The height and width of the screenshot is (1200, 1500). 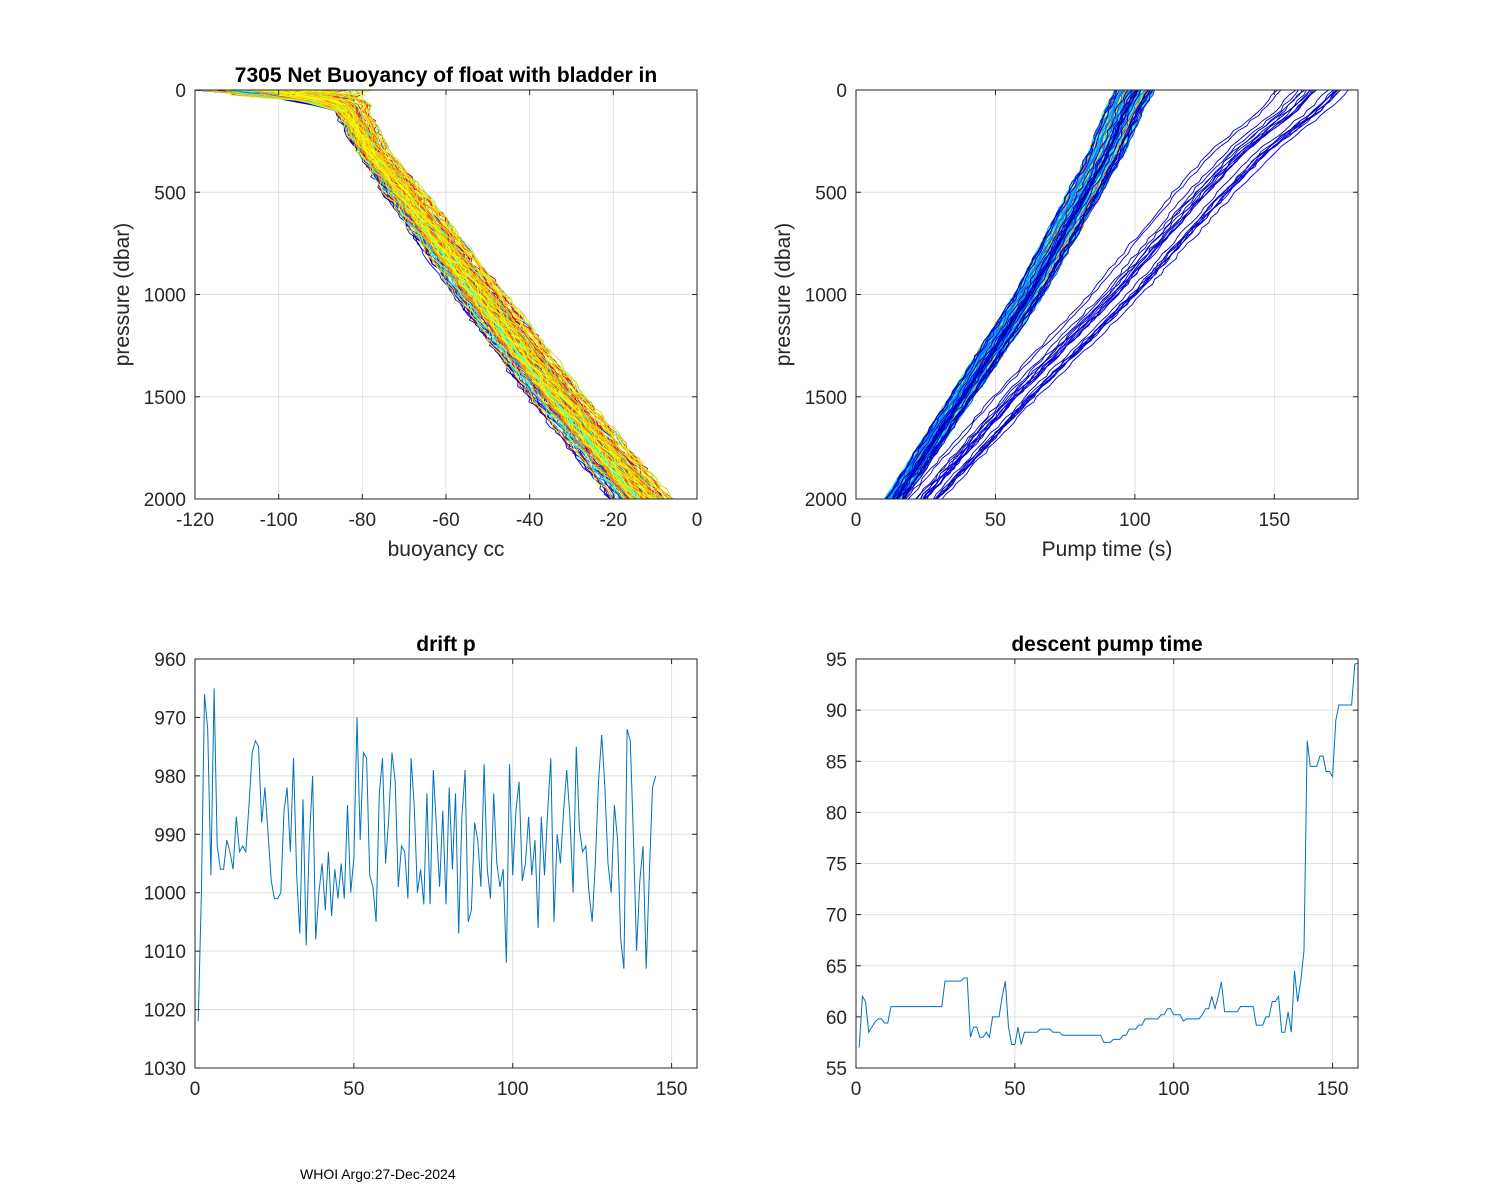 I want to click on descentpump-ticks: 0 50 100 150 55 60 65 70 75 80 85 90 95, so click(x=1092, y=875).